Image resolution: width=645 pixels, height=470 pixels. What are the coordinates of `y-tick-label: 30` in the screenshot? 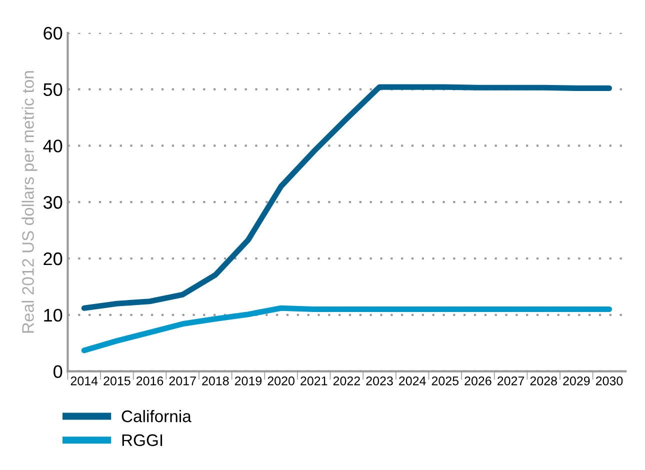 It's located at (52, 202).